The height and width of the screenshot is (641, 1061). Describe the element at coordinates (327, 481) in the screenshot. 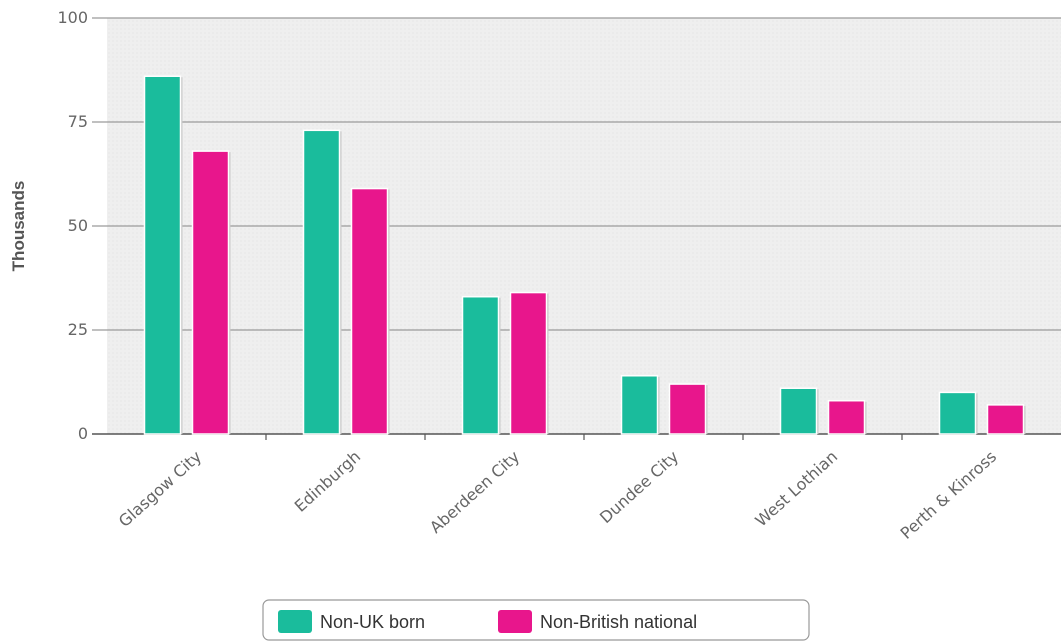

I see `x-tick-label: Edinburgh` at that location.